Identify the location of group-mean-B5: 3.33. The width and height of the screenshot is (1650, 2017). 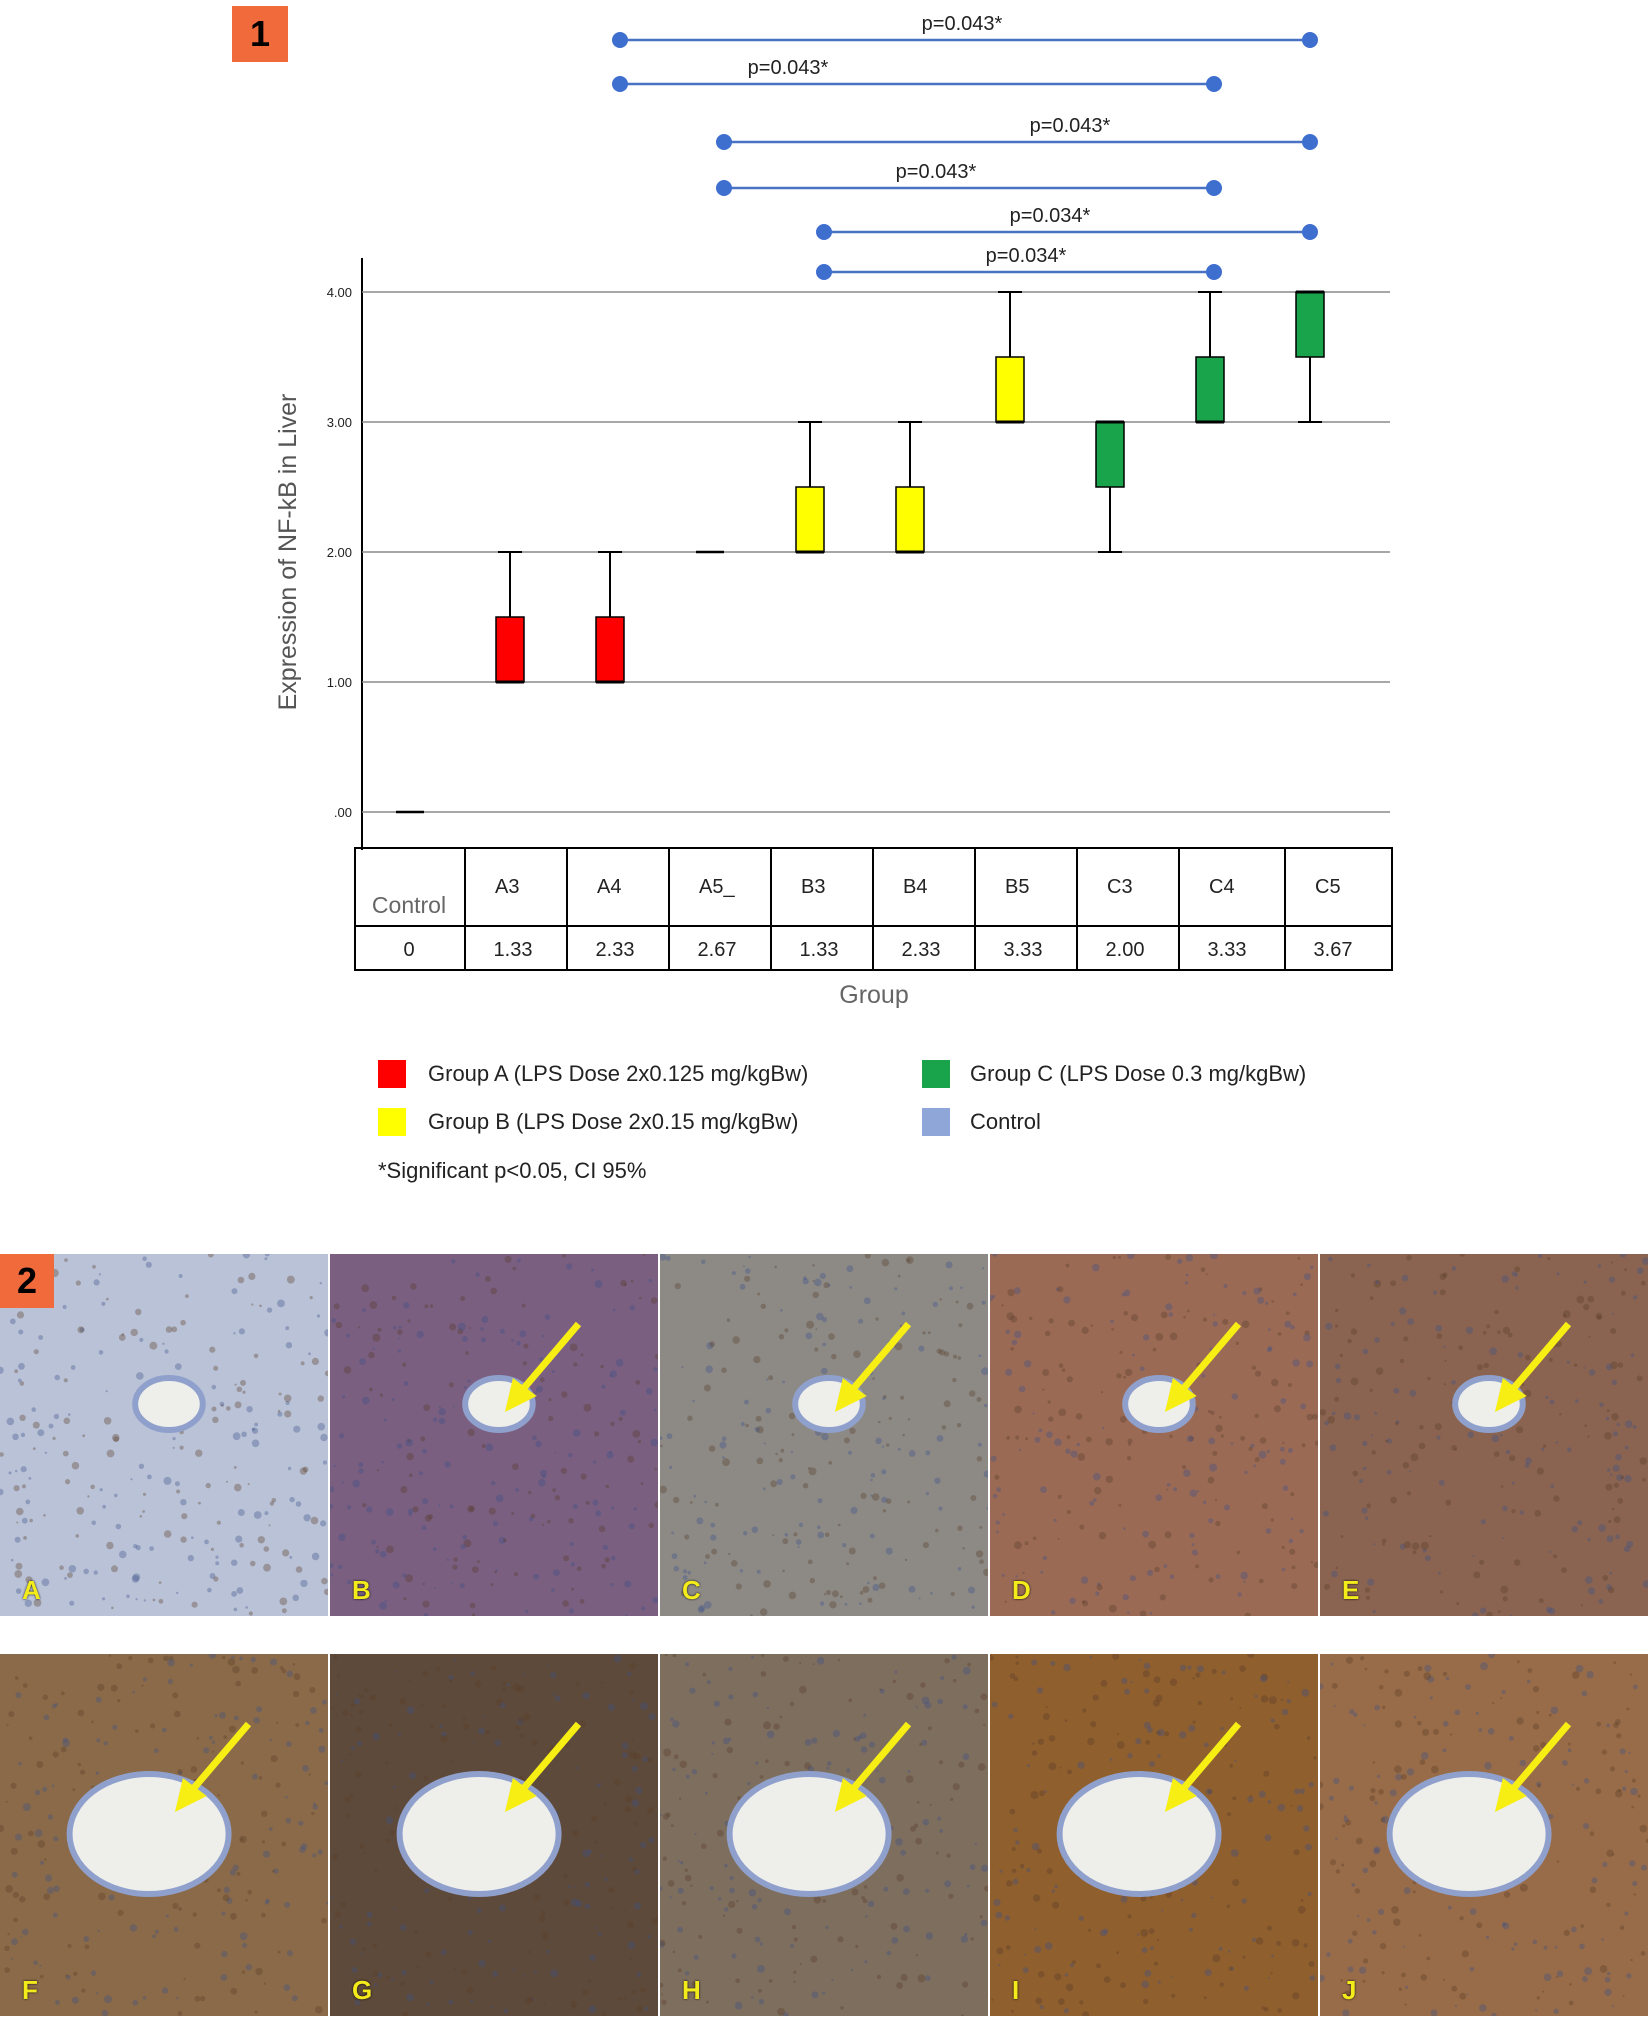
(1023, 950).